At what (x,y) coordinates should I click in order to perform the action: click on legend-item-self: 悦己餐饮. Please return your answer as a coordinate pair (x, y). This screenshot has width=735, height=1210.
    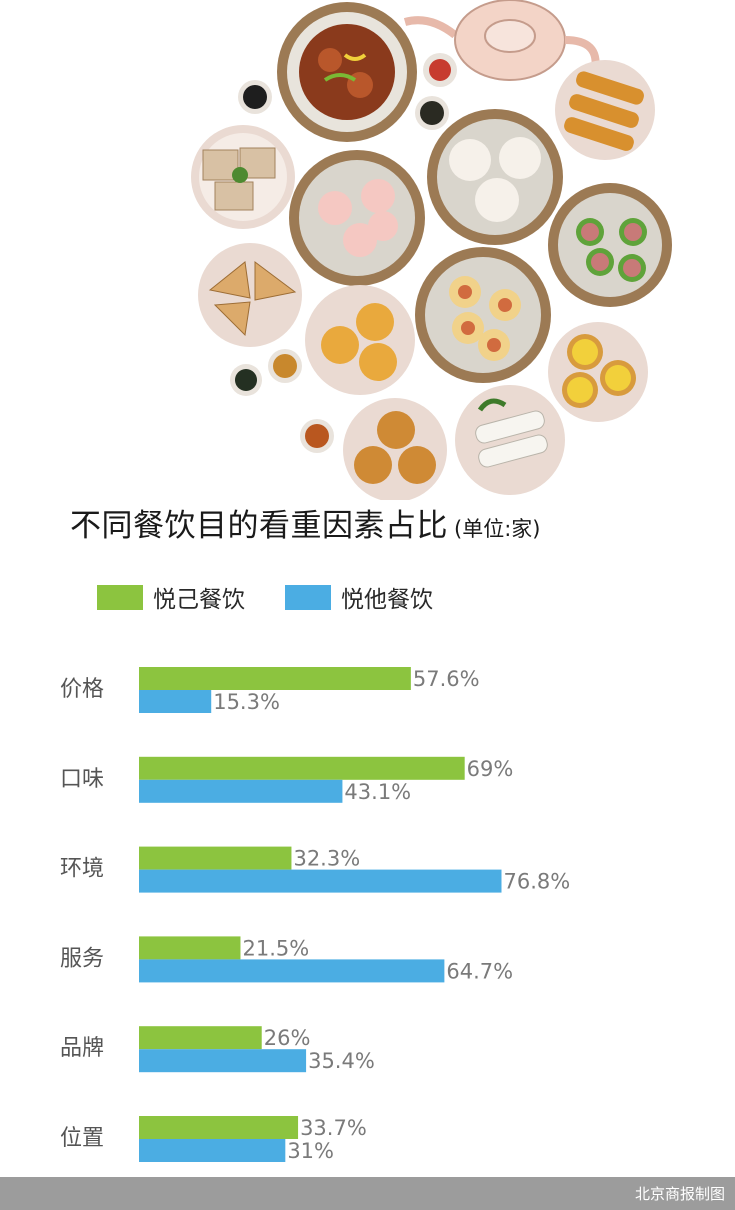
    Looking at the image, I should click on (171, 597).